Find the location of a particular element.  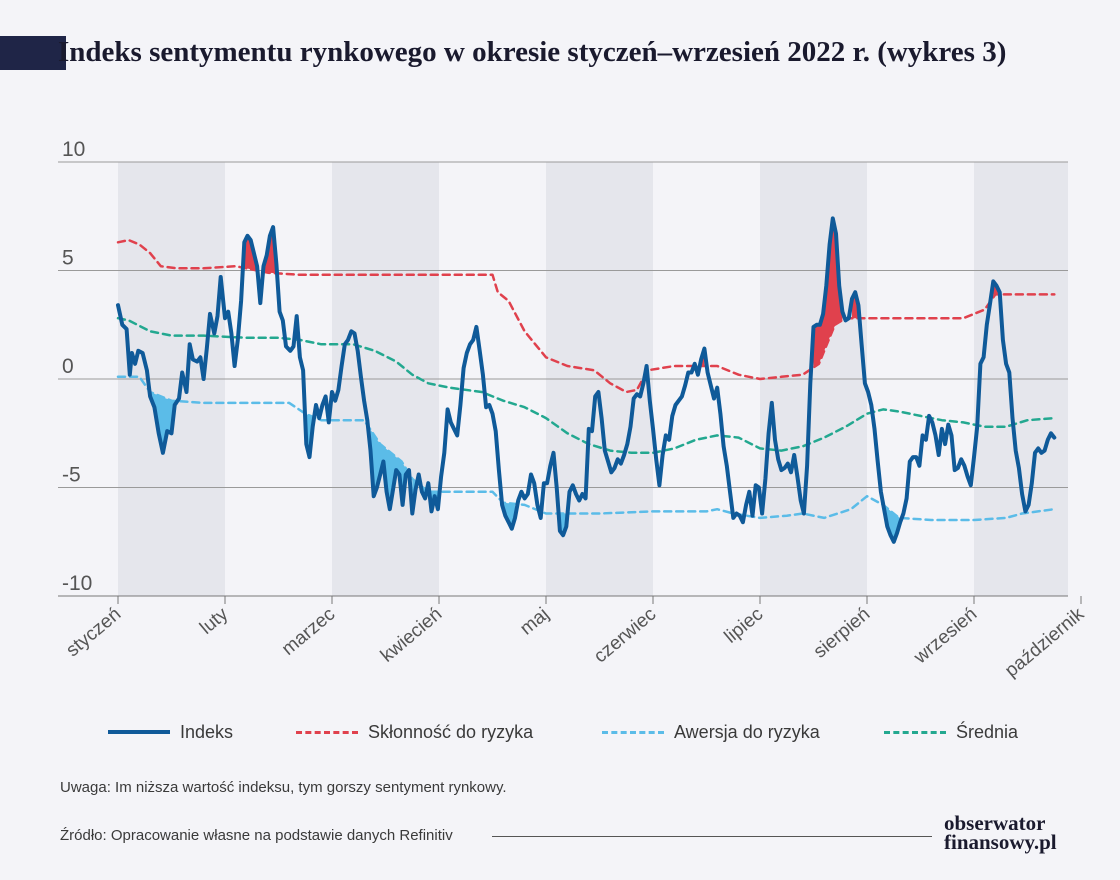

legend-label-awersja: Awersja do ryzyka is located at coordinates (747, 731).